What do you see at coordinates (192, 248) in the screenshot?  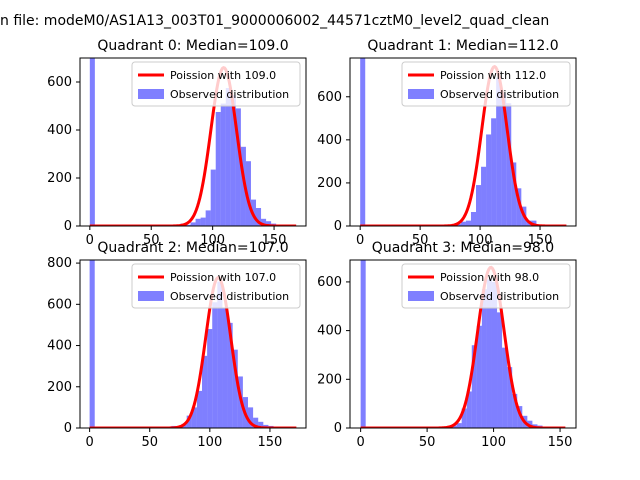 I see `chart-title: Quadrant 2: Median=107.0` at bounding box center [192, 248].